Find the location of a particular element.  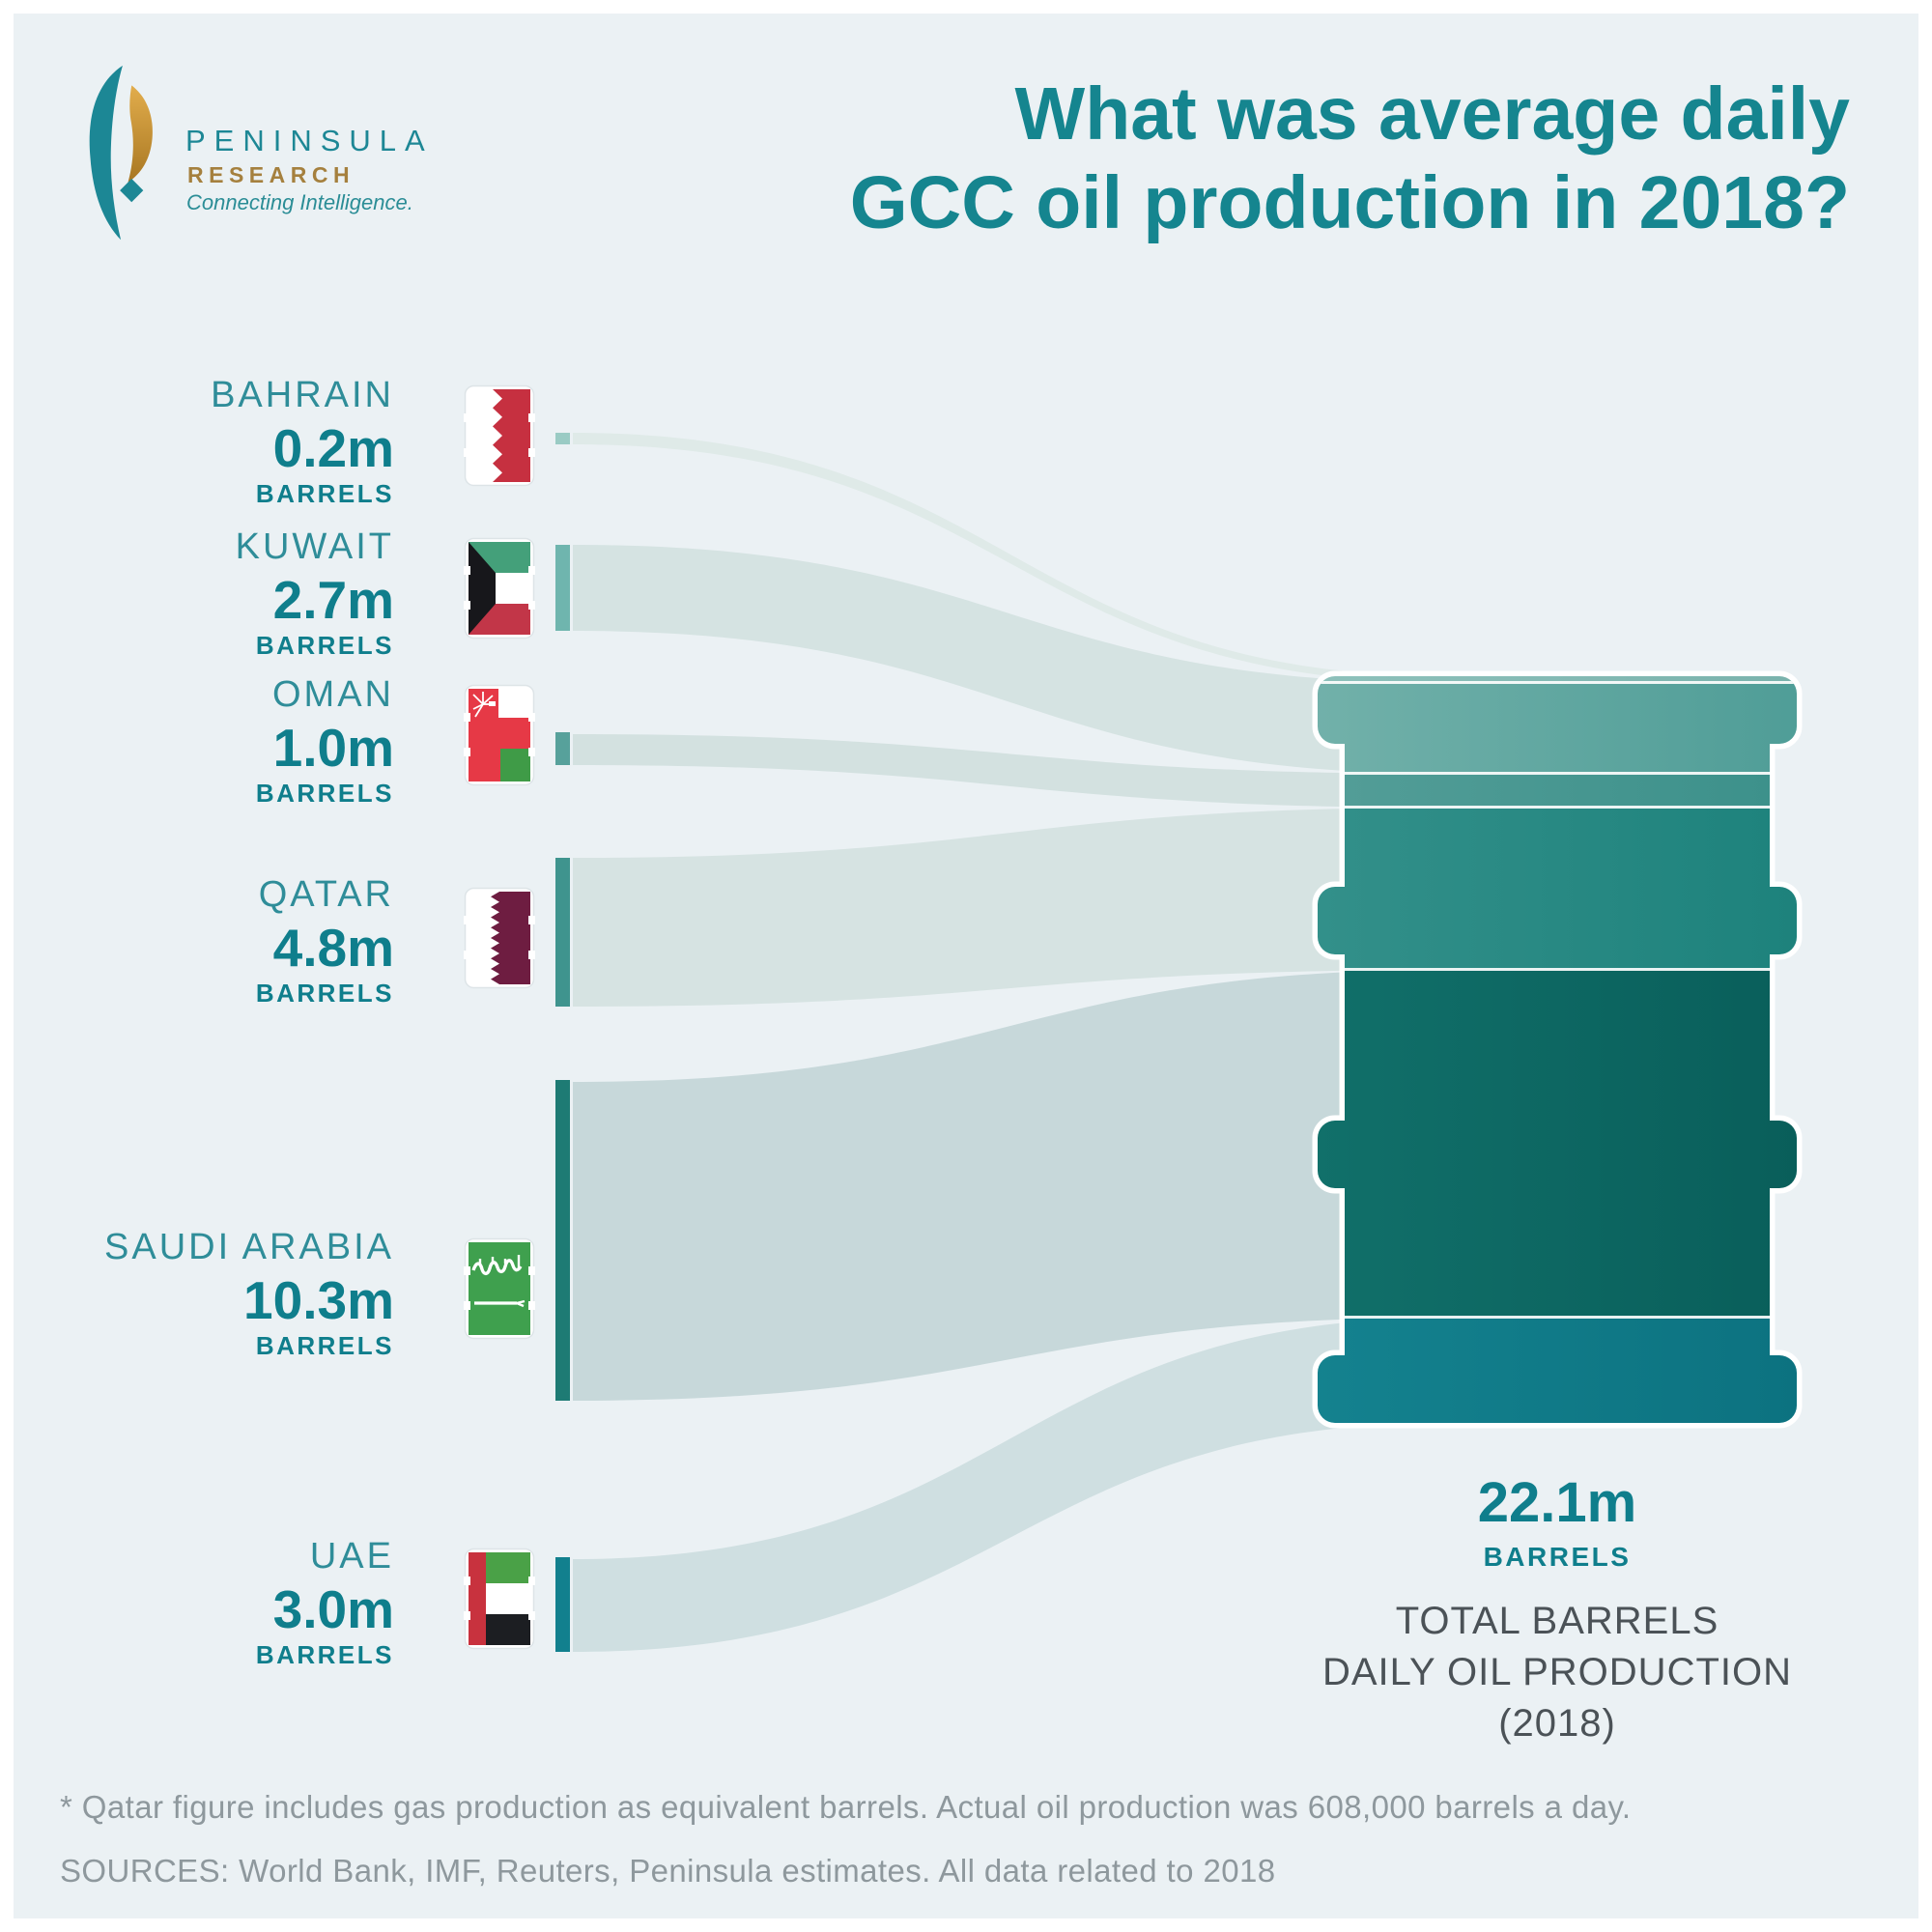

country-value: 2.7m is located at coordinates (333, 599).